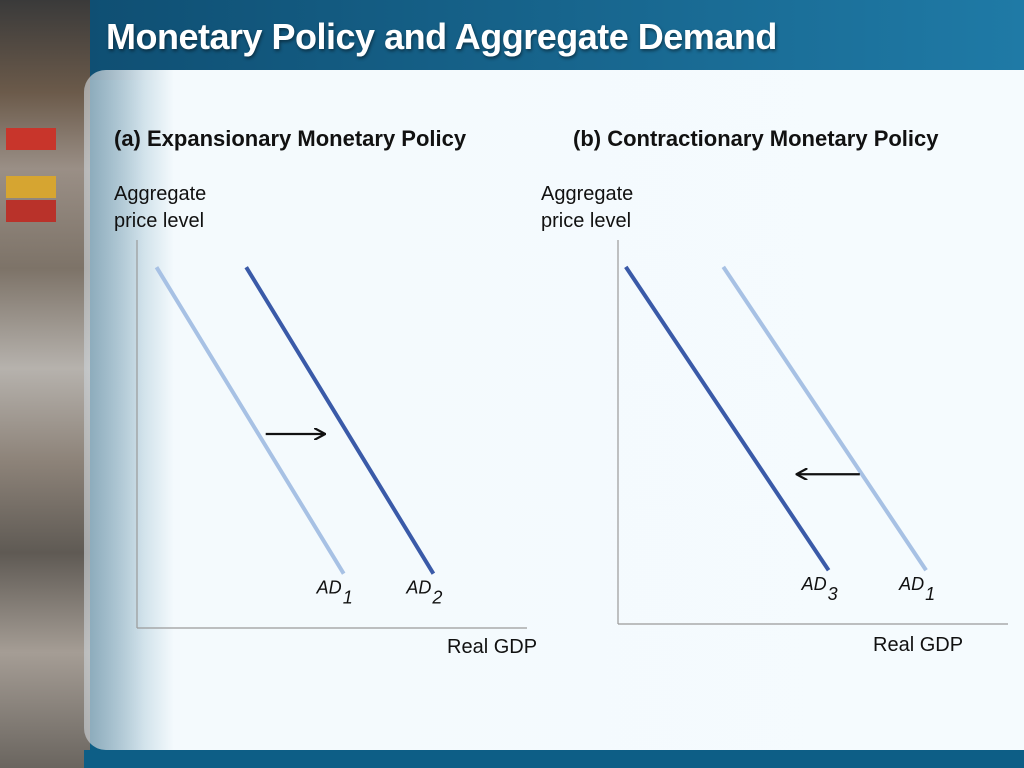 The height and width of the screenshot is (768, 1024). Describe the element at coordinates (329, 588) in the screenshot. I see `chart-a-label-ad1: AD` at that location.